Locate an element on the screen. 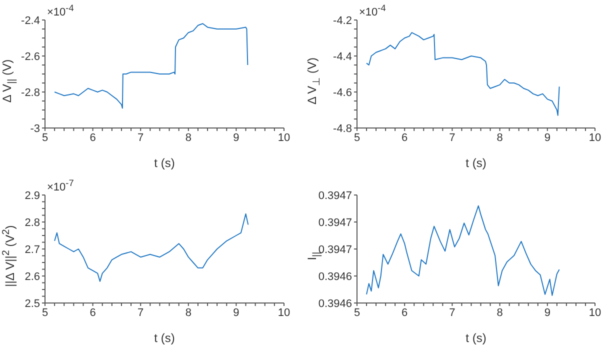 This screenshot has height=349, width=605. y-tick-label: -2.4 is located at coordinates (30, 20).